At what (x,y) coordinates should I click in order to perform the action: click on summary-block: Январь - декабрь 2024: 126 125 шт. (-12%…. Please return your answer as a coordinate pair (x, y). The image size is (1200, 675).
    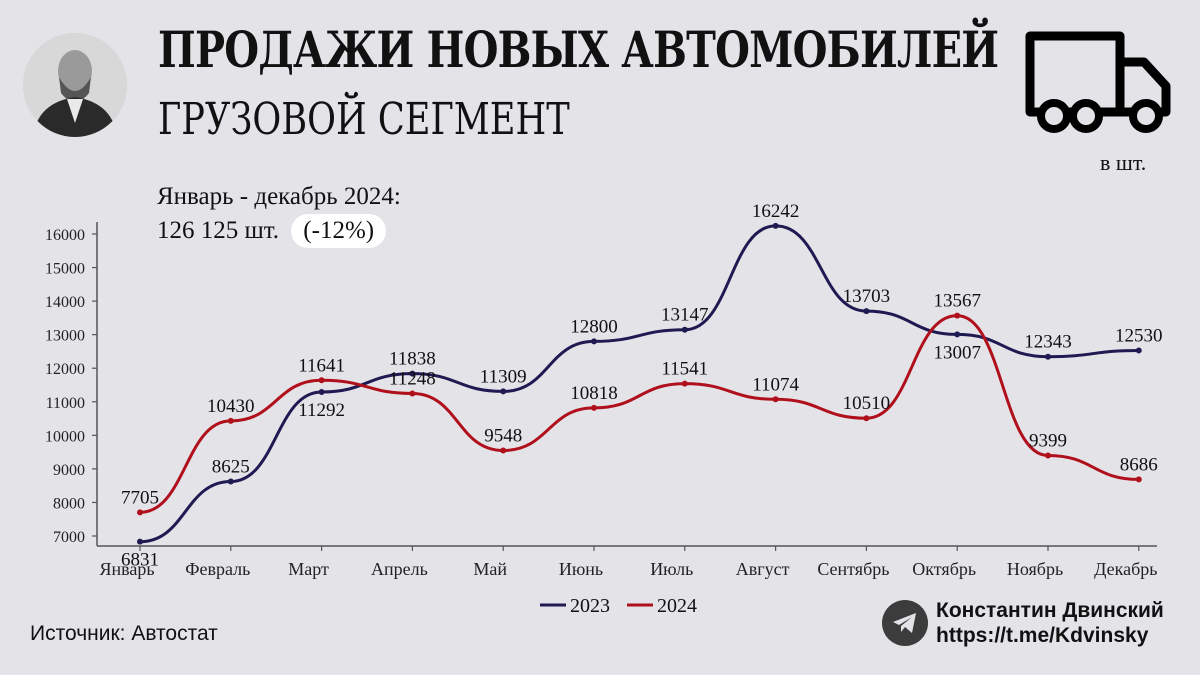
    Looking at the image, I should click on (279, 214).